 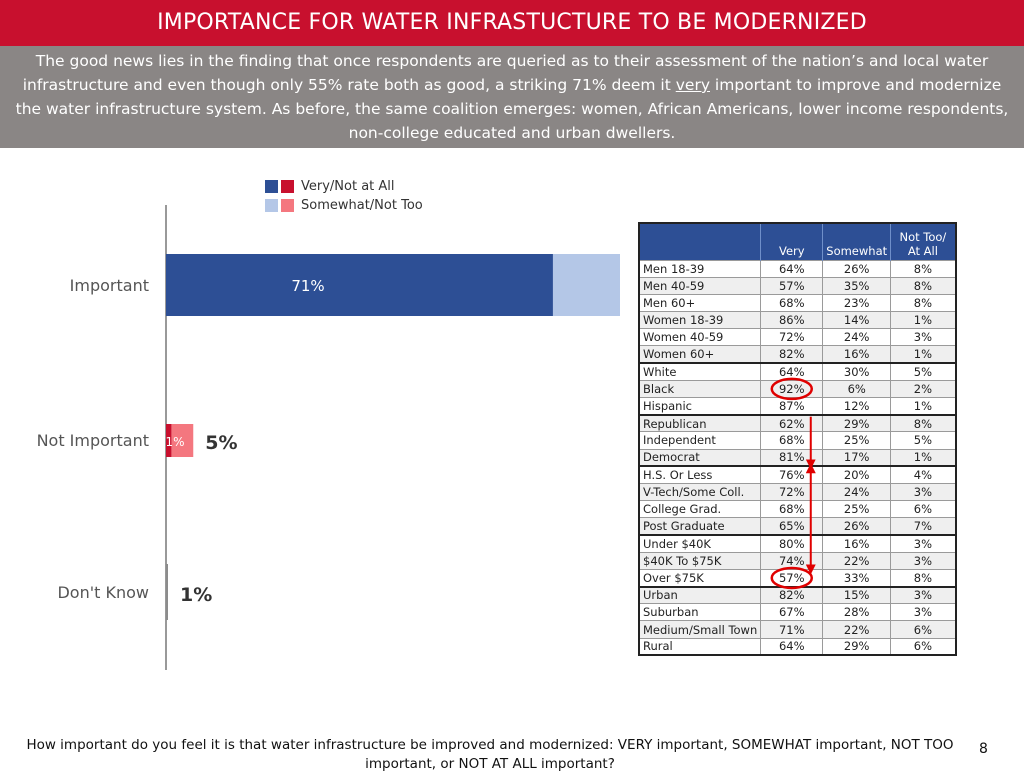 I want to click on table-row: White 64% 30% 5%, so click(x=797, y=371).